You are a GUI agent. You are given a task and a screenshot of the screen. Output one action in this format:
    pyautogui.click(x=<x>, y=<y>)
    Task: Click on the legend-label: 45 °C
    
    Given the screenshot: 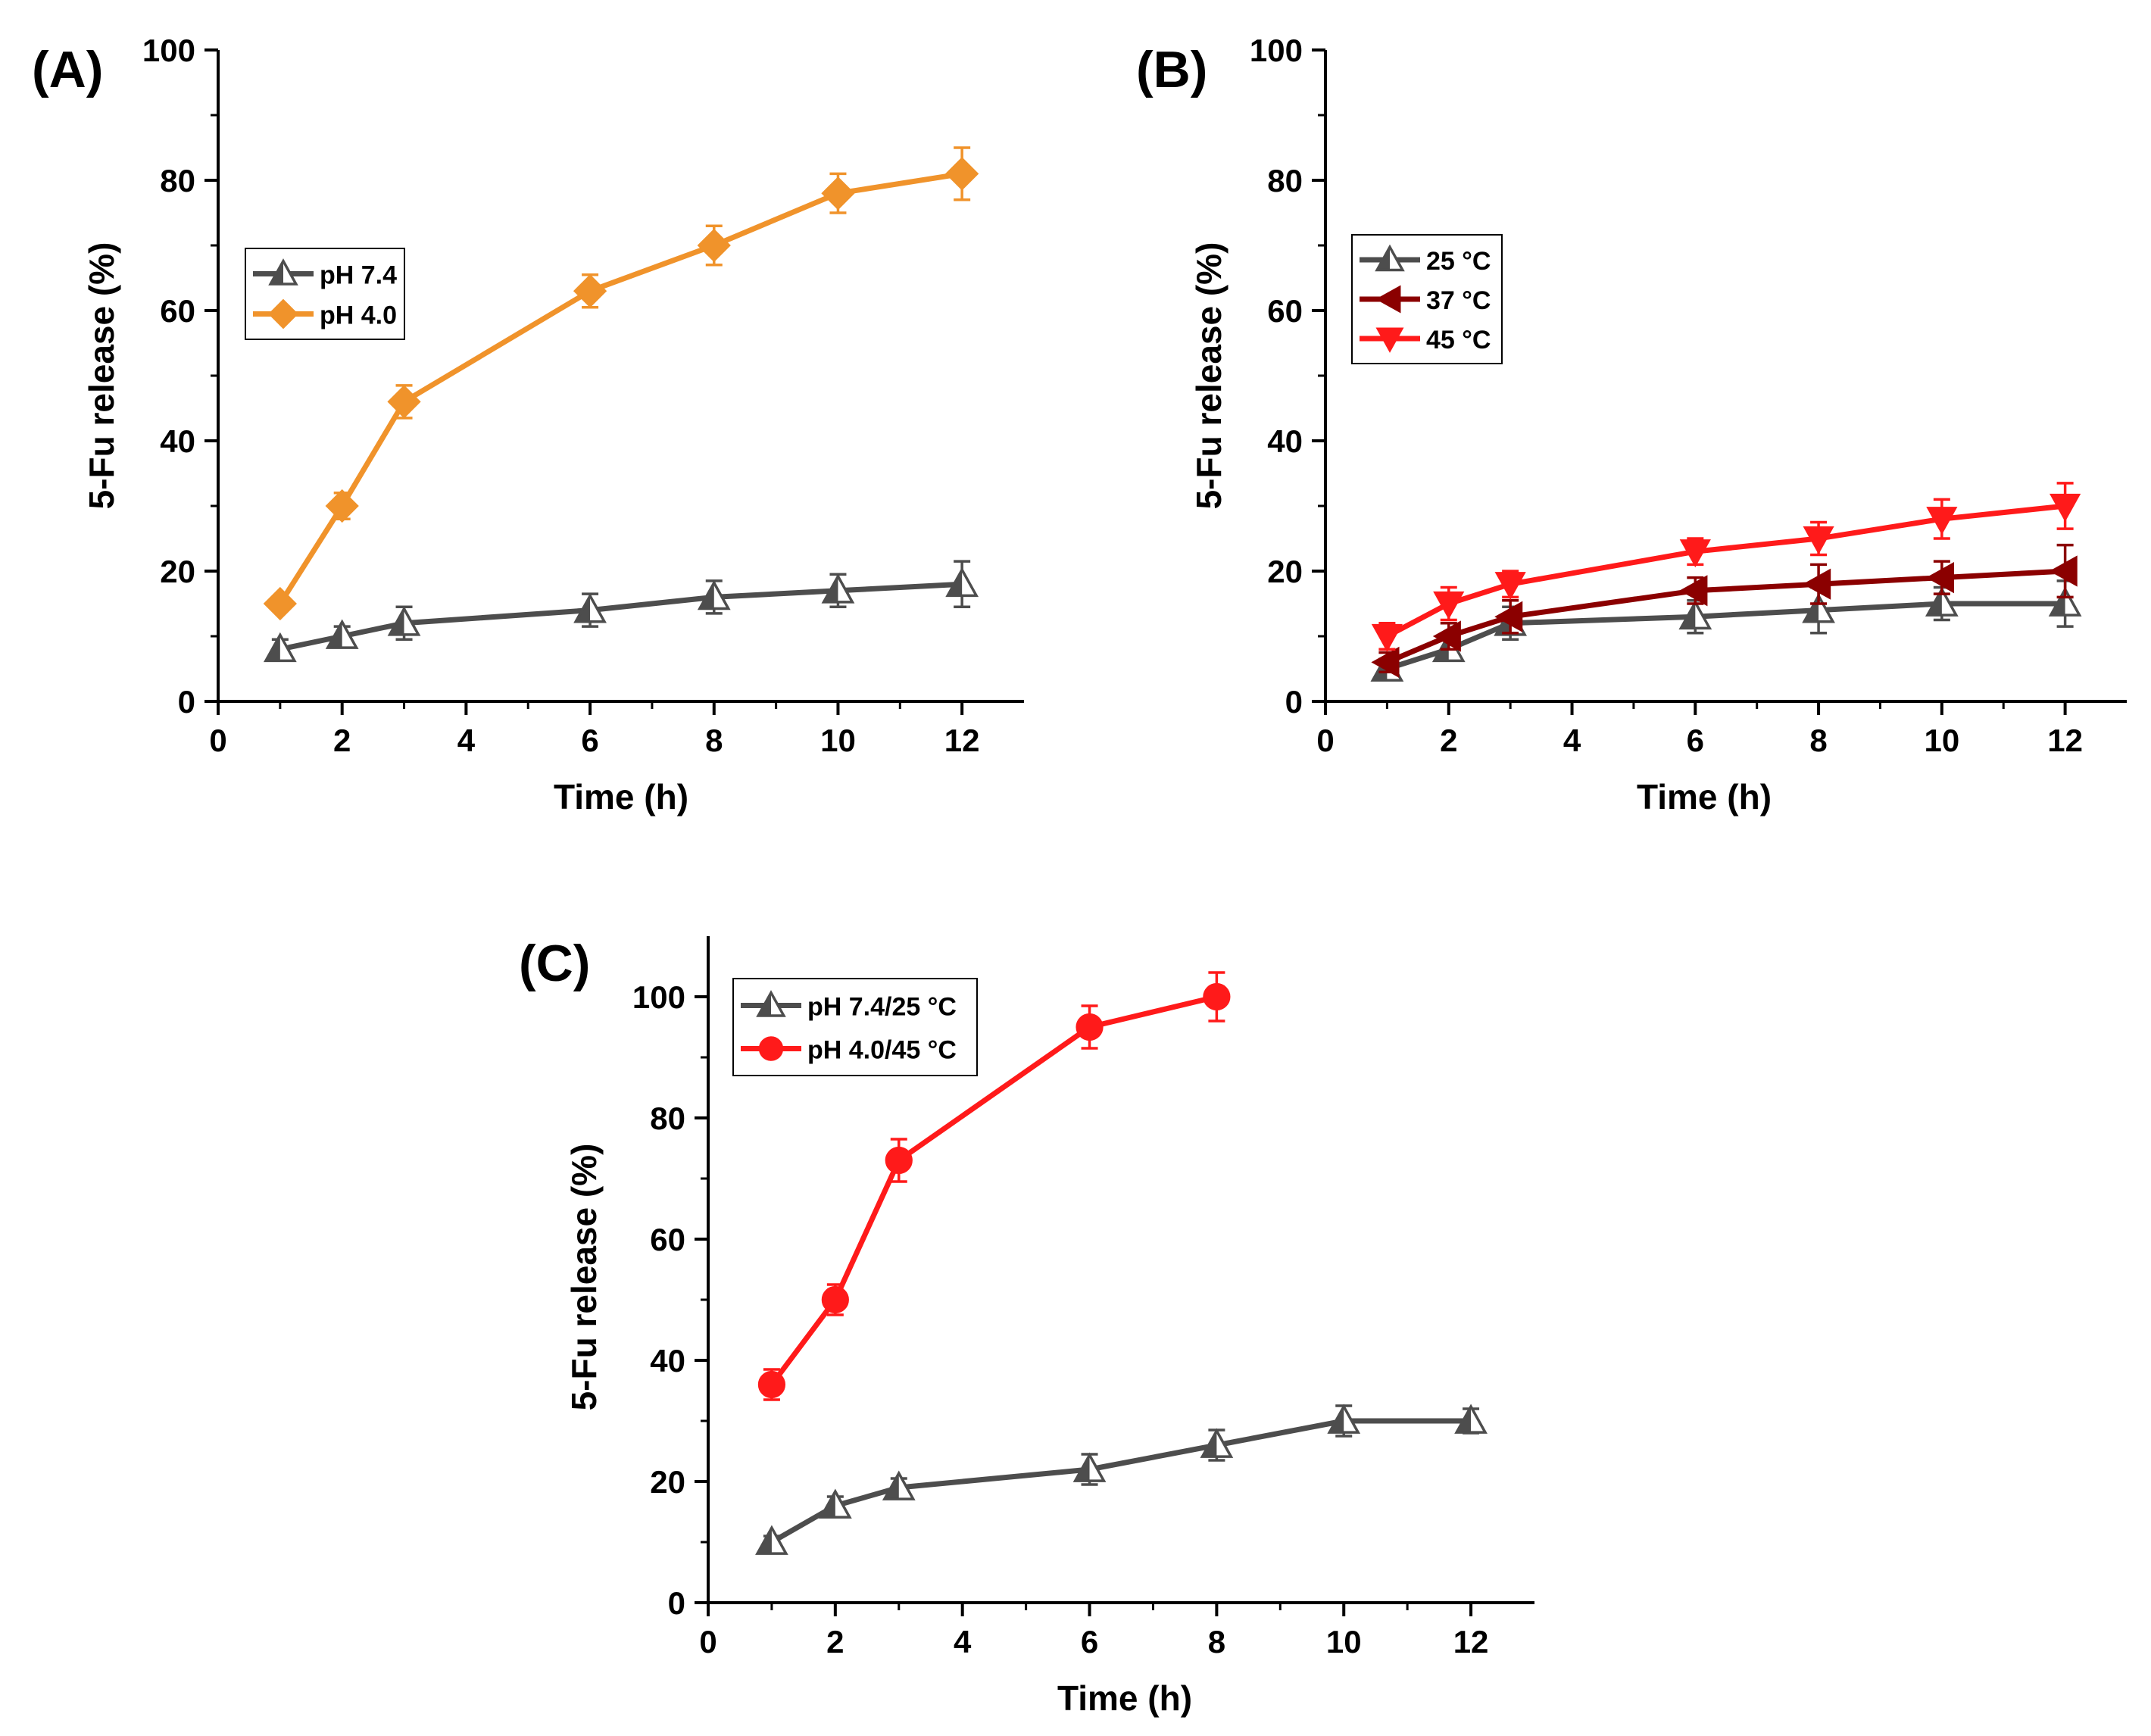 What is the action you would take?
    pyautogui.click(x=1459, y=340)
    